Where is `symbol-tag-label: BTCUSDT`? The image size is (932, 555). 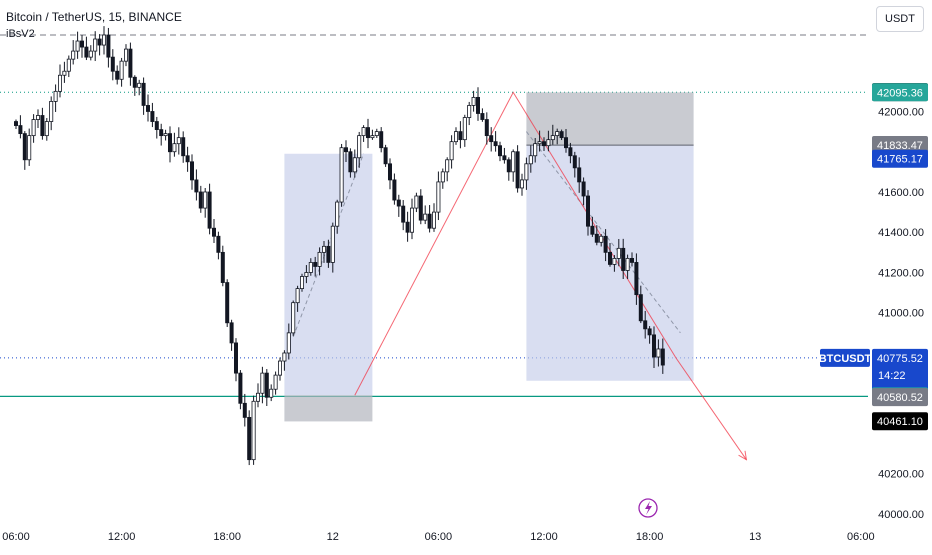 symbol-tag-label: BTCUSDT is located at coordinates (845, 359).